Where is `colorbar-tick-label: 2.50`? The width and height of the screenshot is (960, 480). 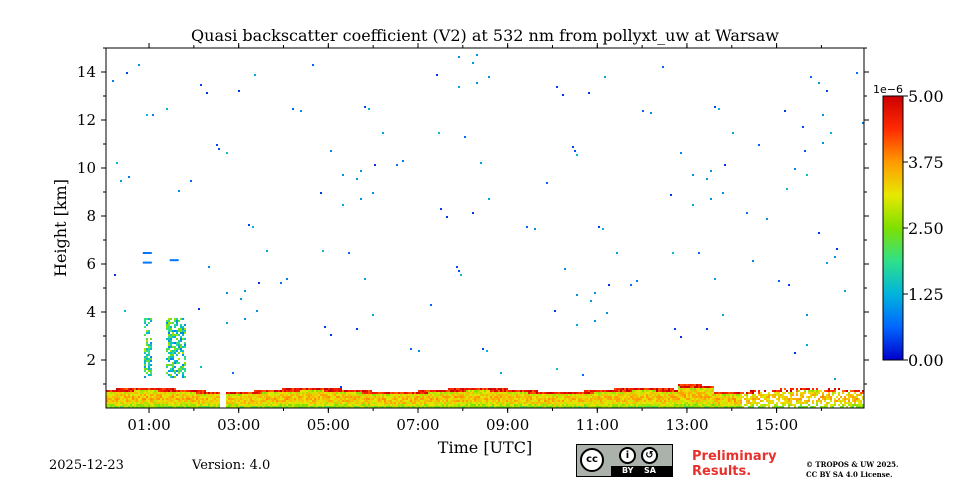 colorbar-tick-label: 2.50 is located at coordinates (926, 228).